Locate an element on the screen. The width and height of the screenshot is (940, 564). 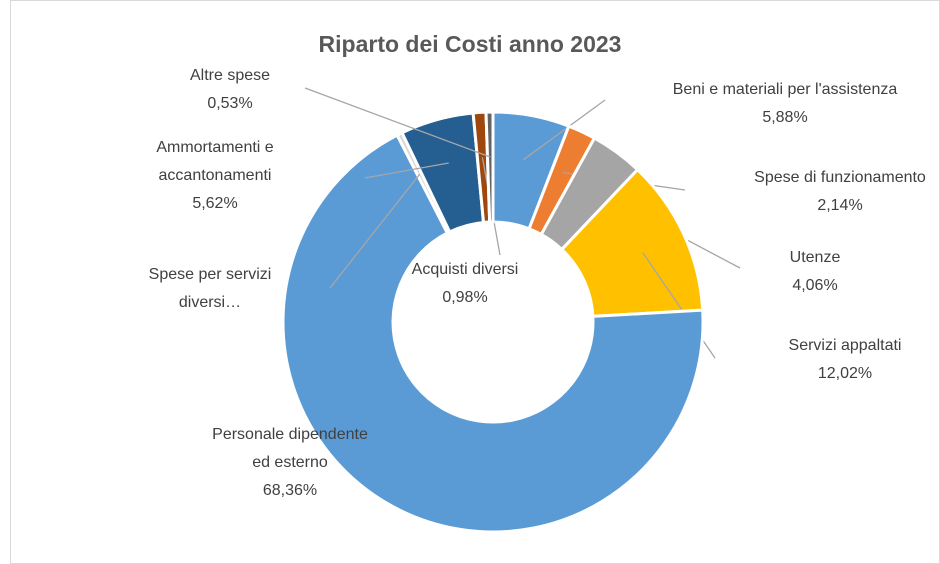
donut-slice is located at coordinates (489, 167).